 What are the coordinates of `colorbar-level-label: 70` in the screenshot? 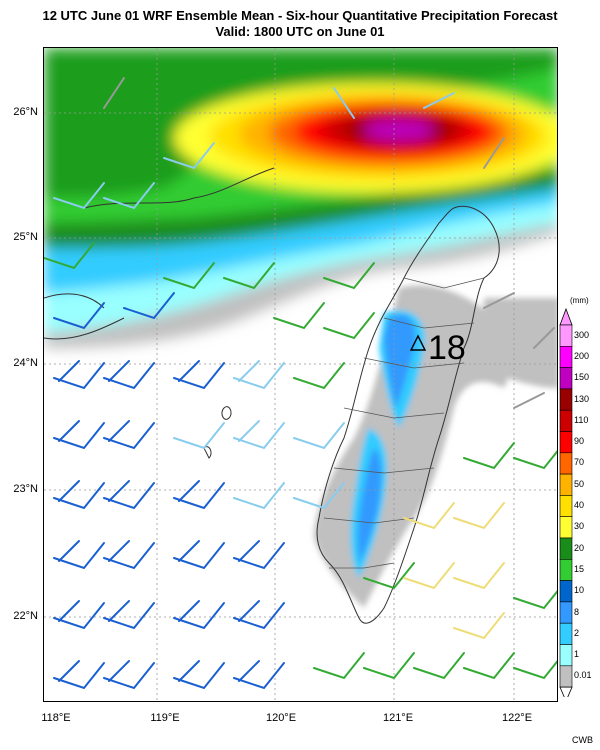 It's located at (579, 462).